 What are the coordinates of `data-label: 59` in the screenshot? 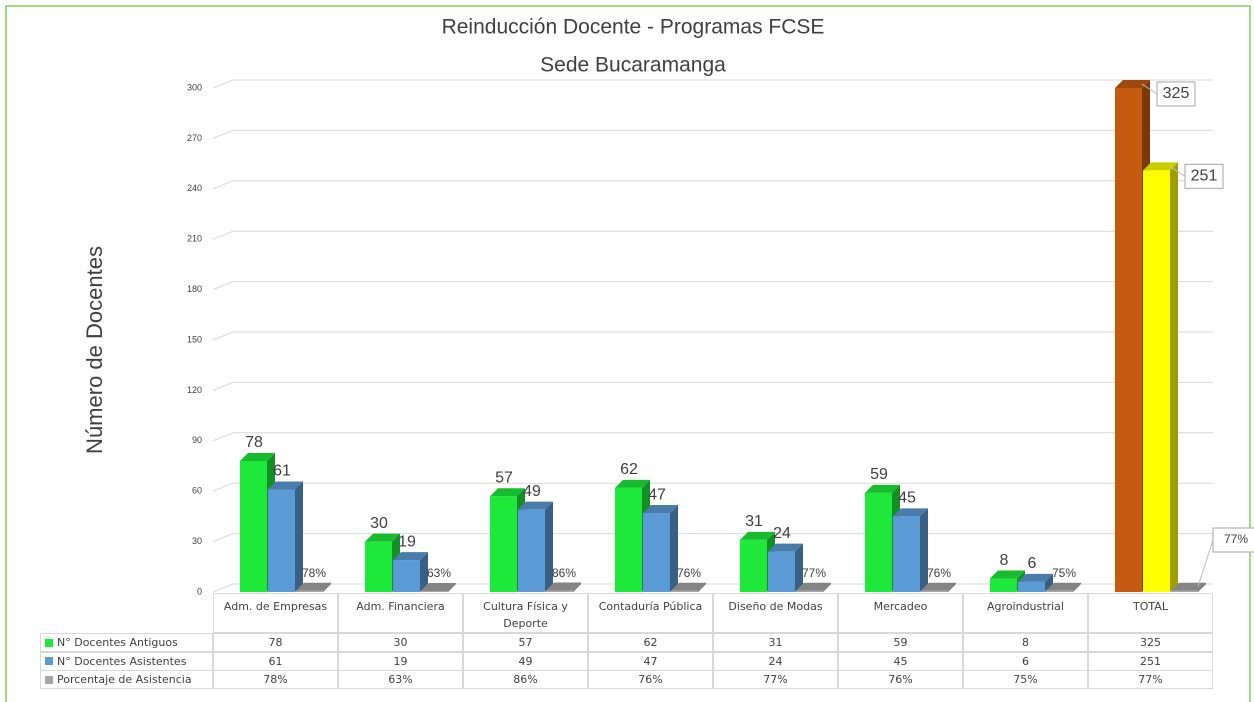 It's located at (879, 474).